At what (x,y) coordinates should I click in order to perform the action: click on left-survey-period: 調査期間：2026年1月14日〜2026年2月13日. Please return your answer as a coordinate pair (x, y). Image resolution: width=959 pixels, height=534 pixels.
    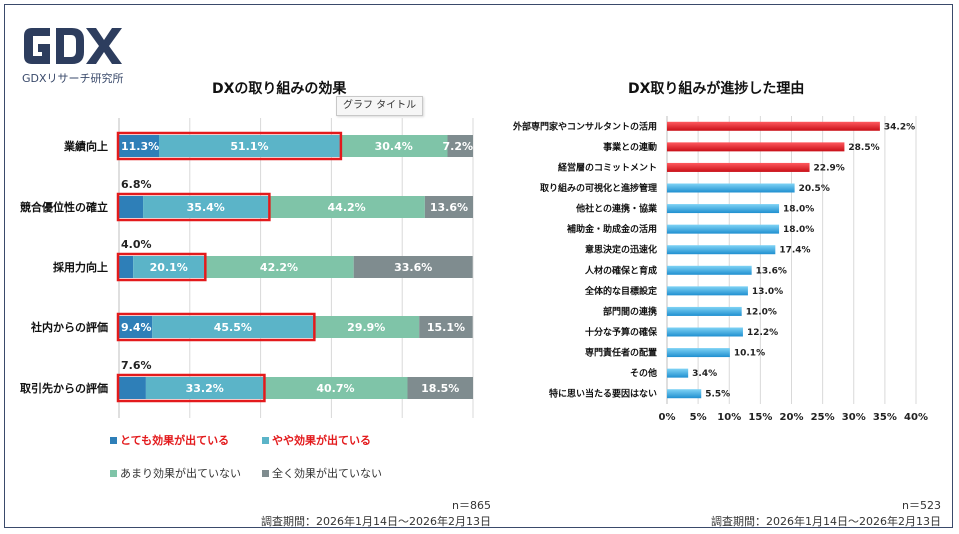
    Looking at the image, I should click on (376, 521).